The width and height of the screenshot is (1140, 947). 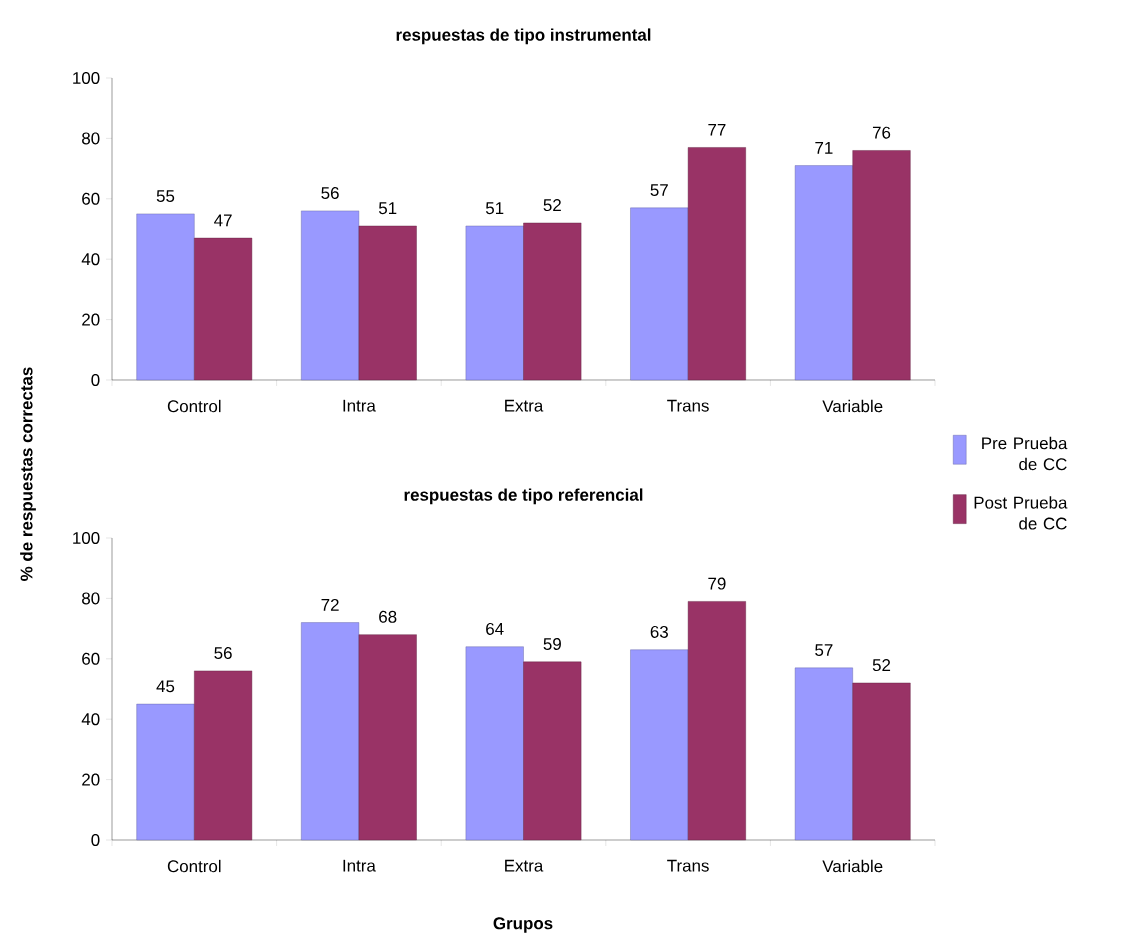 I want to click on data-label: 77, so click(x=717, y=129).